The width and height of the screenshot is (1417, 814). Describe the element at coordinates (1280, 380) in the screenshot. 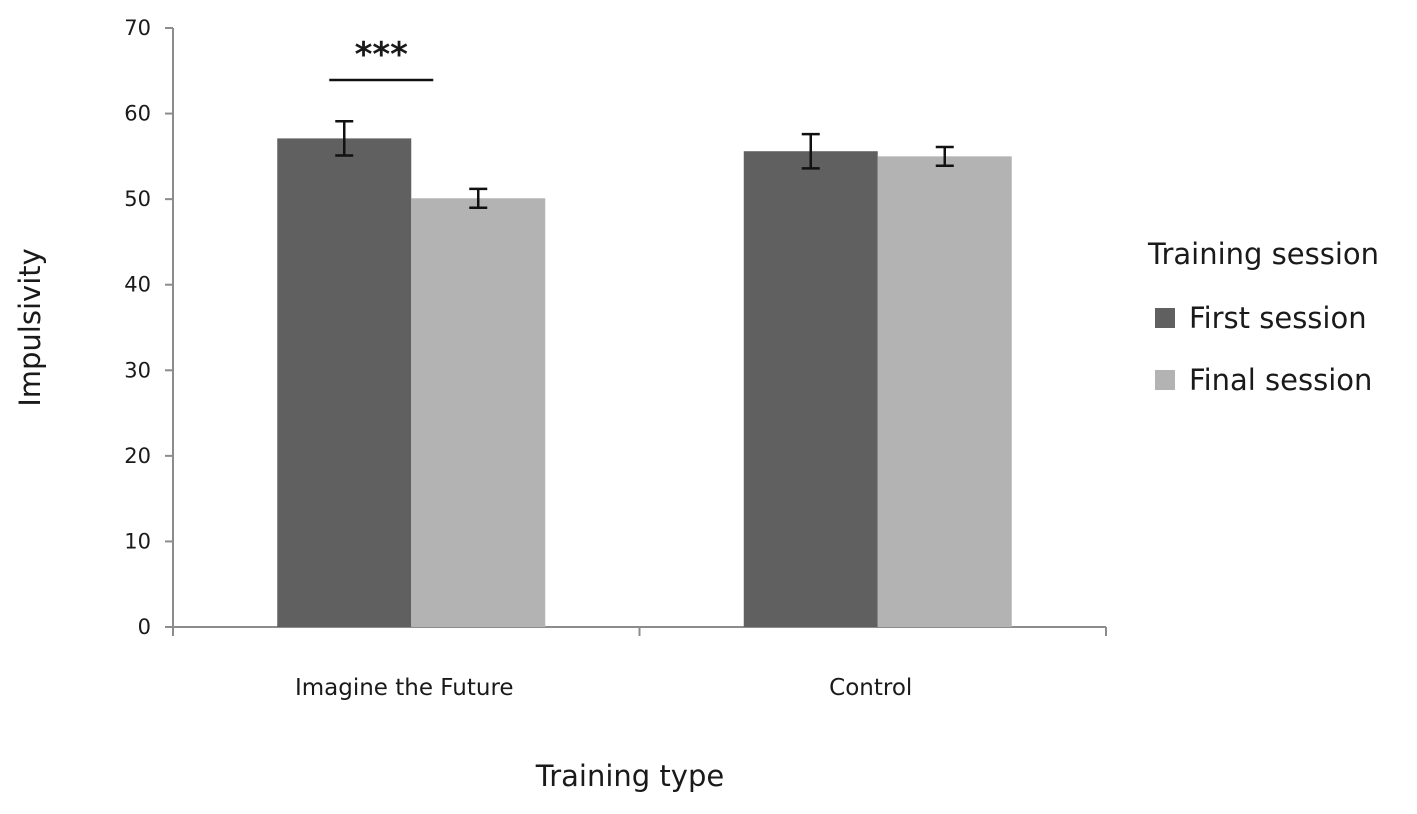

I see `legend-label: Final session` at that location.